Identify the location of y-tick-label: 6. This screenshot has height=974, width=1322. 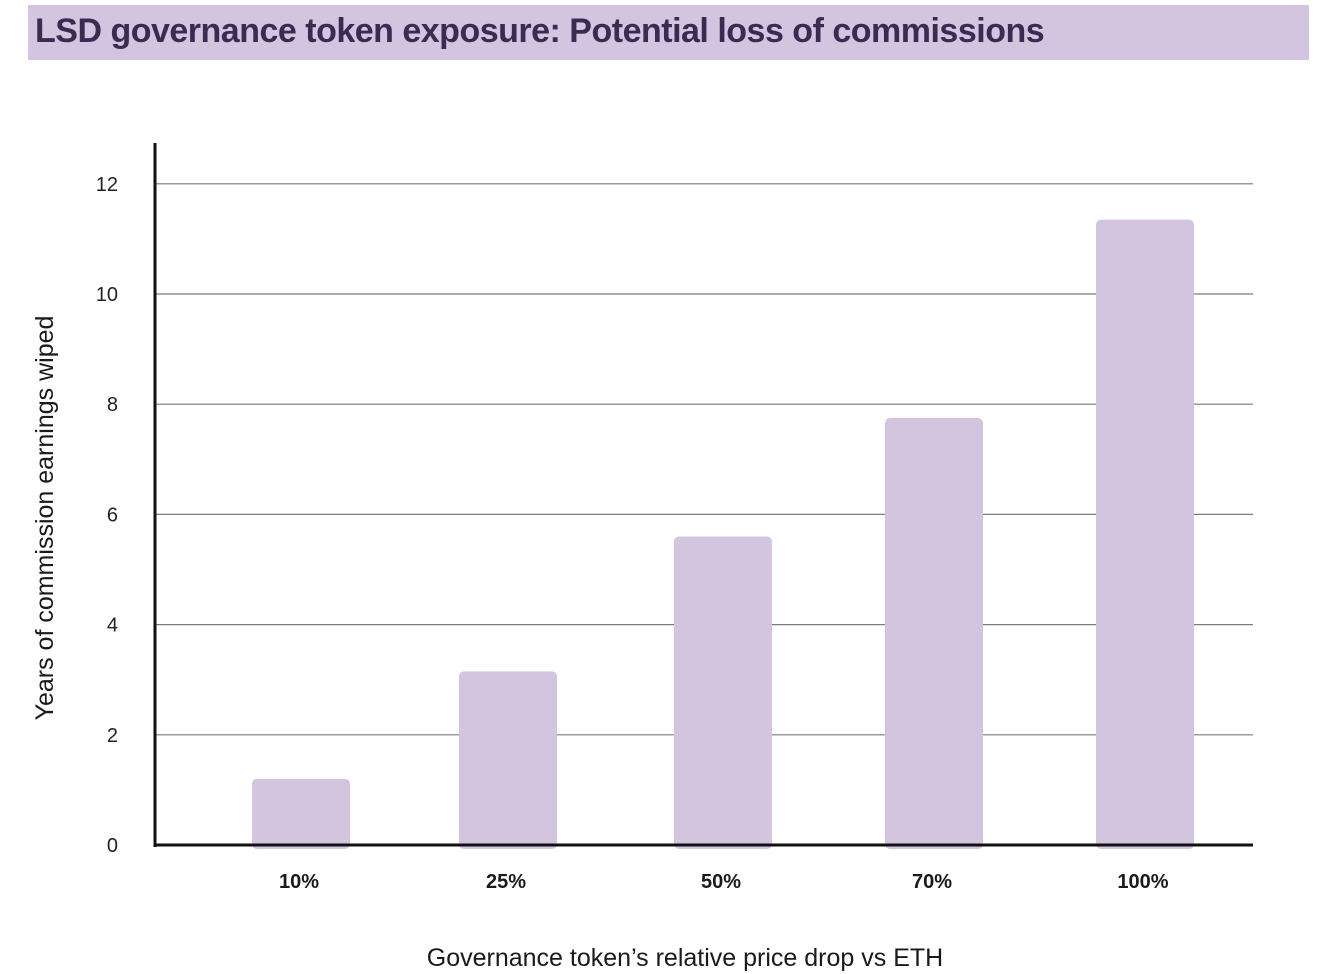
(112, 515).